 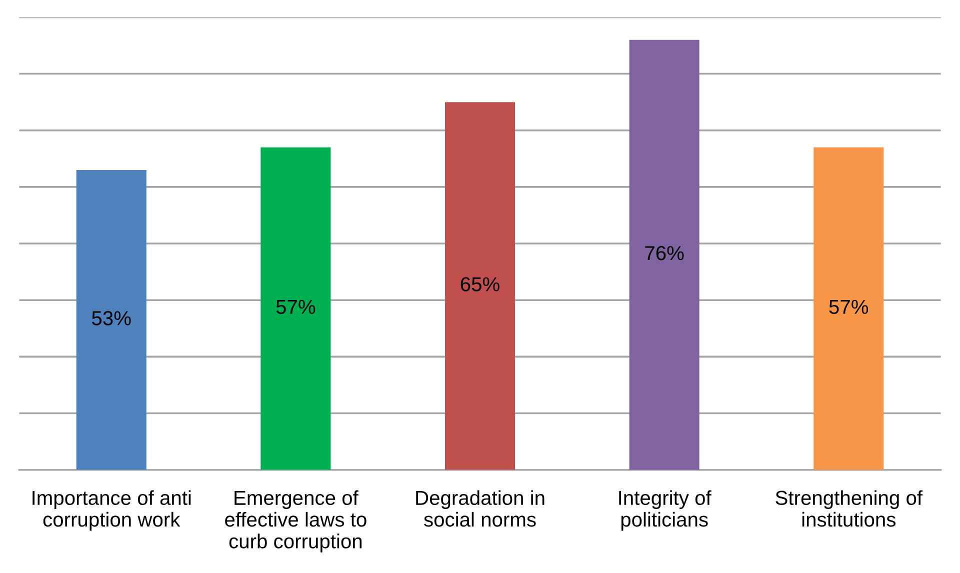 What do you see at coordinates (665, 510) in the screenshot?
I see `x-tick-label: Integrity of politicians` at bounding box center [665, 510].